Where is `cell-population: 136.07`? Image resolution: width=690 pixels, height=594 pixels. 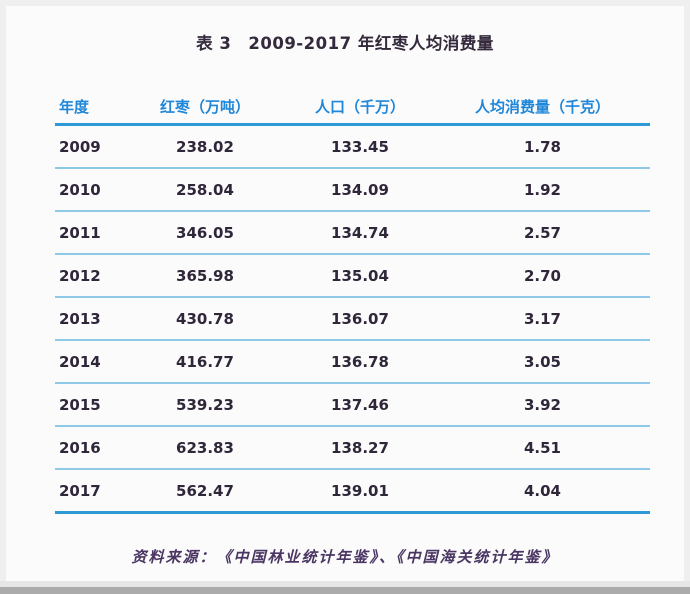 cell-population: 136.07 is located at coordinates (360, 318).